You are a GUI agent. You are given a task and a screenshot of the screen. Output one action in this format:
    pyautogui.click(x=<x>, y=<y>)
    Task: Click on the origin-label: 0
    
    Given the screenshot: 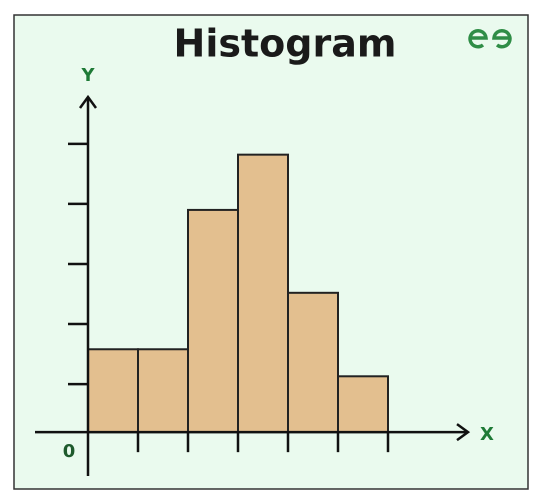 What is the action you would take?
    pyautogui.click(x=69, y=451)
    